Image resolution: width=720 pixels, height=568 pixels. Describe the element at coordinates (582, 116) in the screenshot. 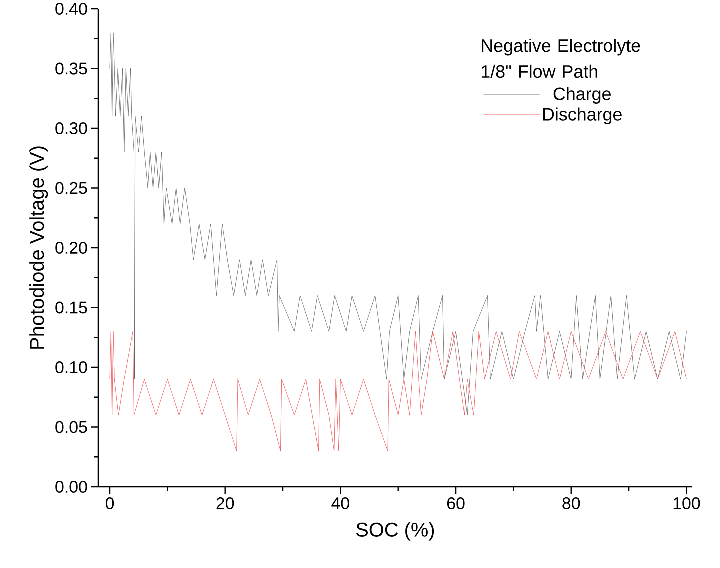

I see `legend-label: Discharge` at that location.